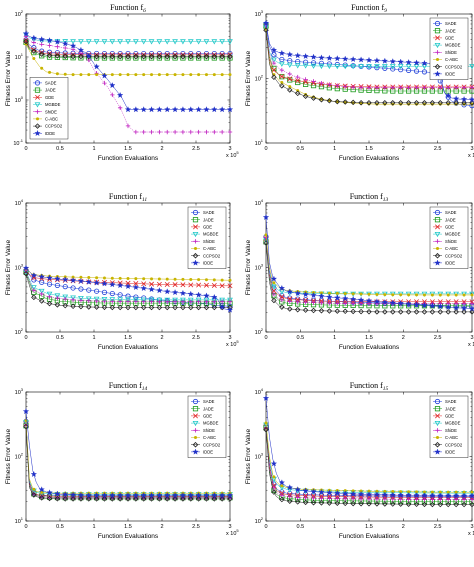  I want to click on y-tick-label: 10⁰, so click(19, 99).